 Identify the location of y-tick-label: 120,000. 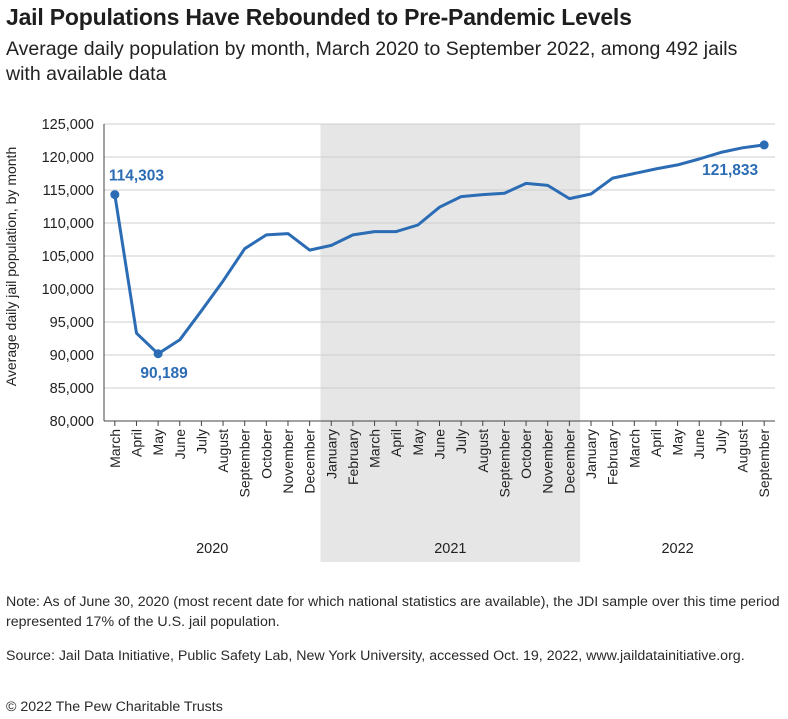
(68, 158).